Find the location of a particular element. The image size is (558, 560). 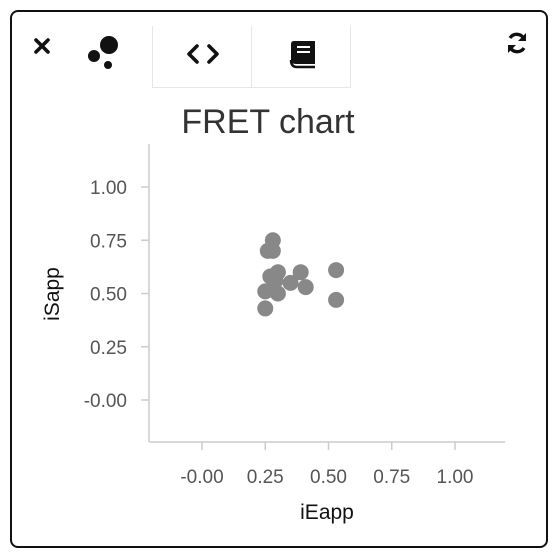

y-tick-label: 0.25 is located at coordinates (108, 348).